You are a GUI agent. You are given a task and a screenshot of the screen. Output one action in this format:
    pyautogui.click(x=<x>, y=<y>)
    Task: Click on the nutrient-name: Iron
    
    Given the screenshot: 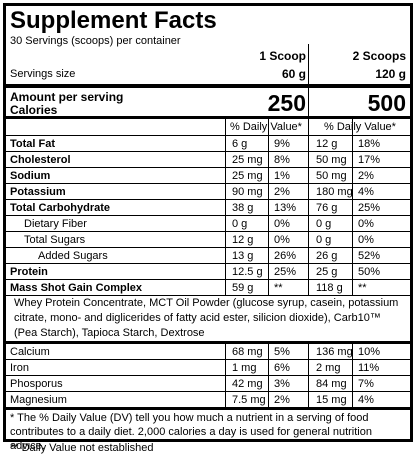 What is the action you would take?
    pyautogui.click(x=19, y=368)
    